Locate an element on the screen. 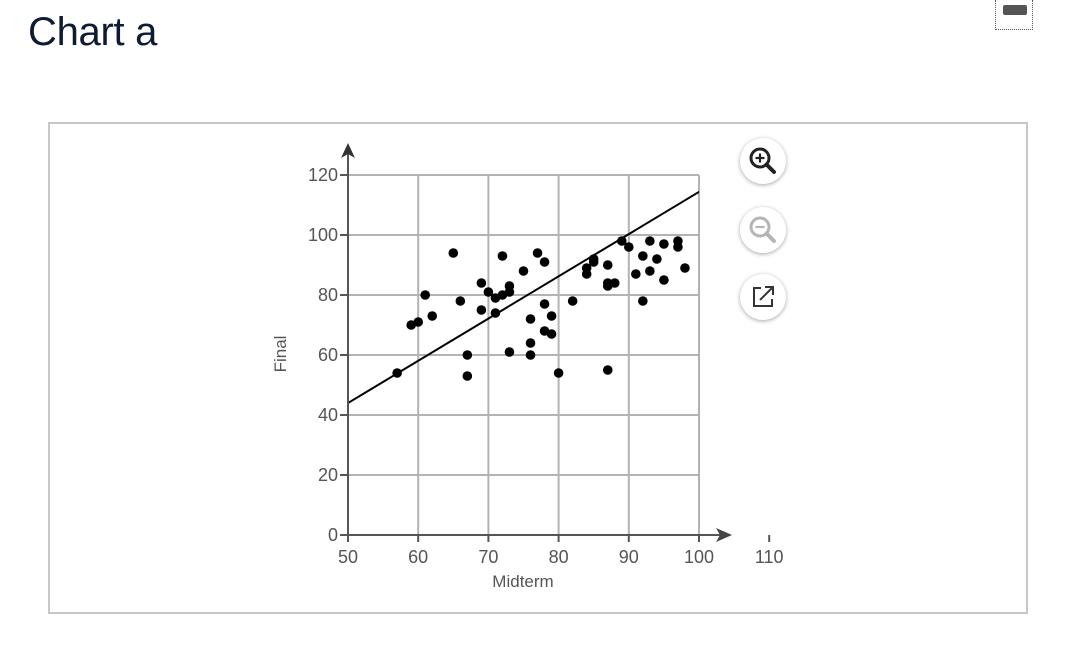  y-tick-label: 20 is located at coordinates (328, 475).